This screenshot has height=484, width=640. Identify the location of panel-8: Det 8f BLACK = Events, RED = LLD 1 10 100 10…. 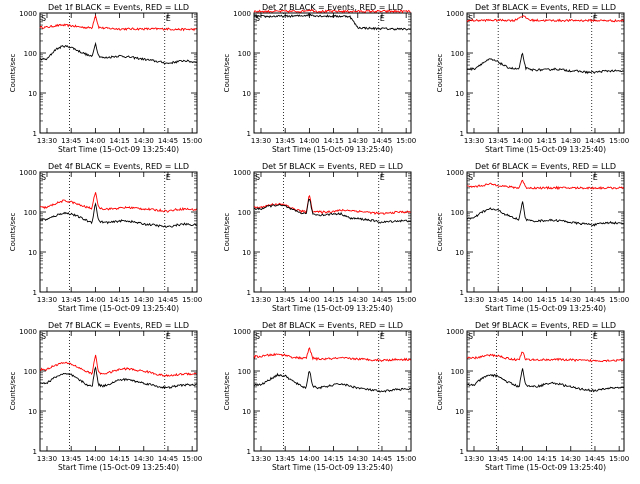
(319, 396).